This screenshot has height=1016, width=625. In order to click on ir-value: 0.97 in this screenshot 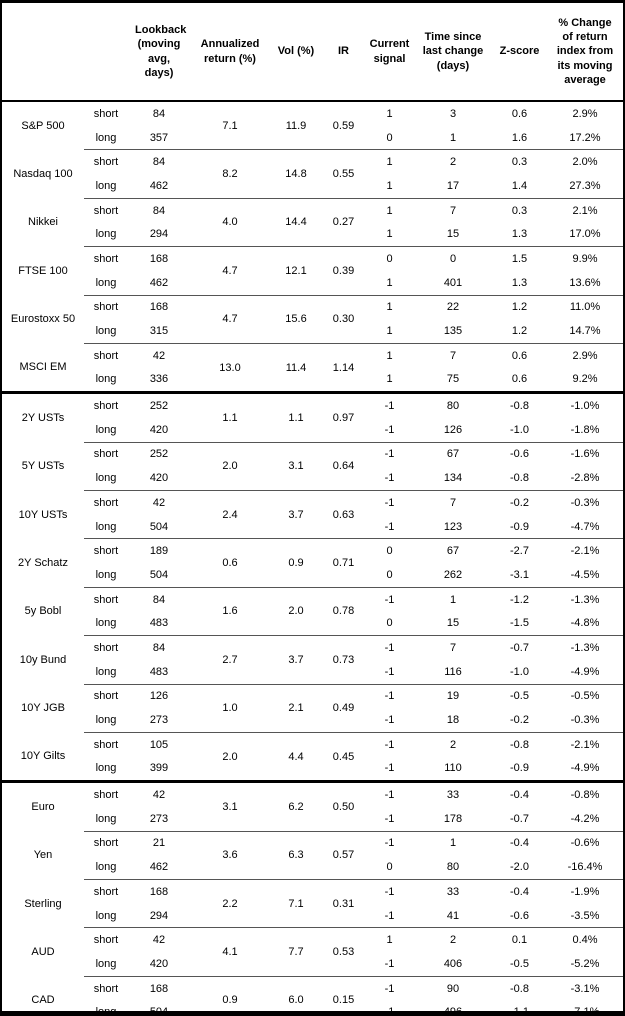, I will do `click(343, 417)`.